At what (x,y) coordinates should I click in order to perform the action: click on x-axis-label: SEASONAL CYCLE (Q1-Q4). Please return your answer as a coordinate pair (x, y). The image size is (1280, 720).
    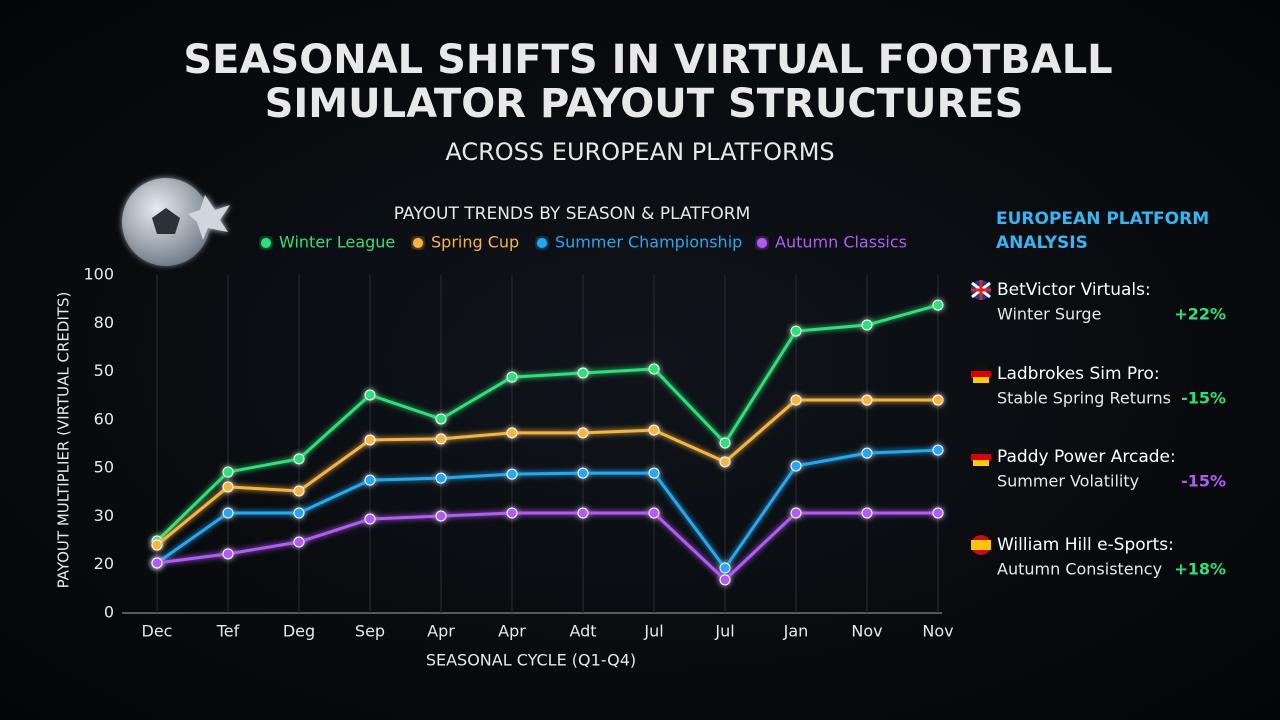
    Looking at the image, I should click on (531, 660).